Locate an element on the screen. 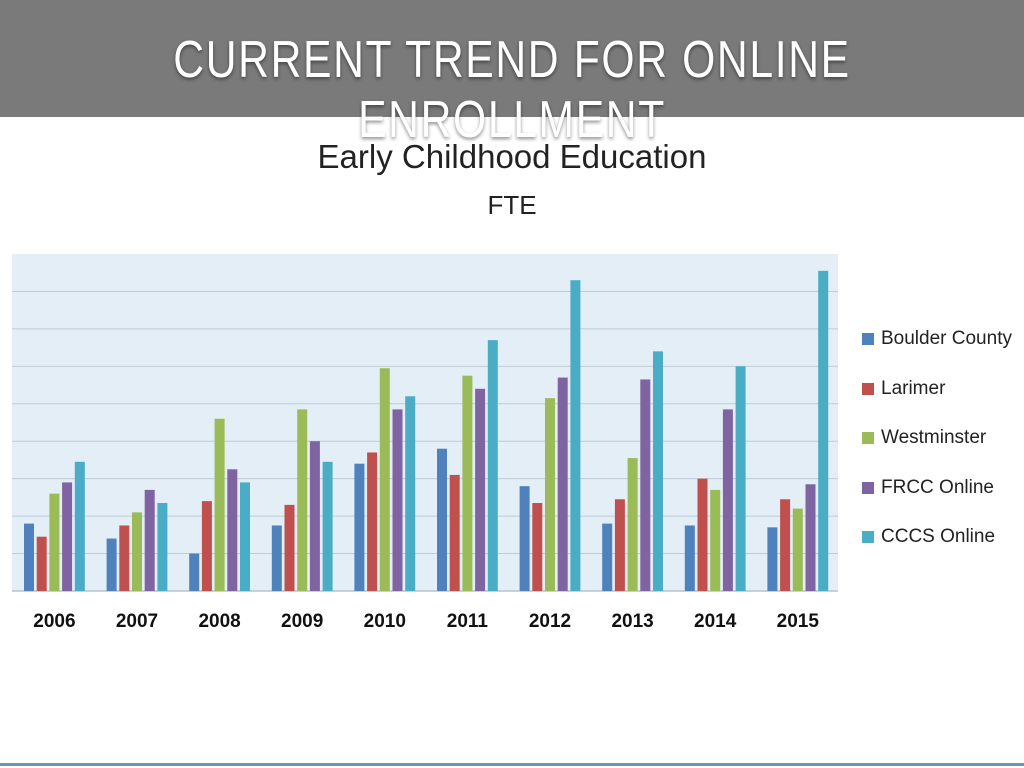  legend-item: Westminster is located at coordinates (943, 438).